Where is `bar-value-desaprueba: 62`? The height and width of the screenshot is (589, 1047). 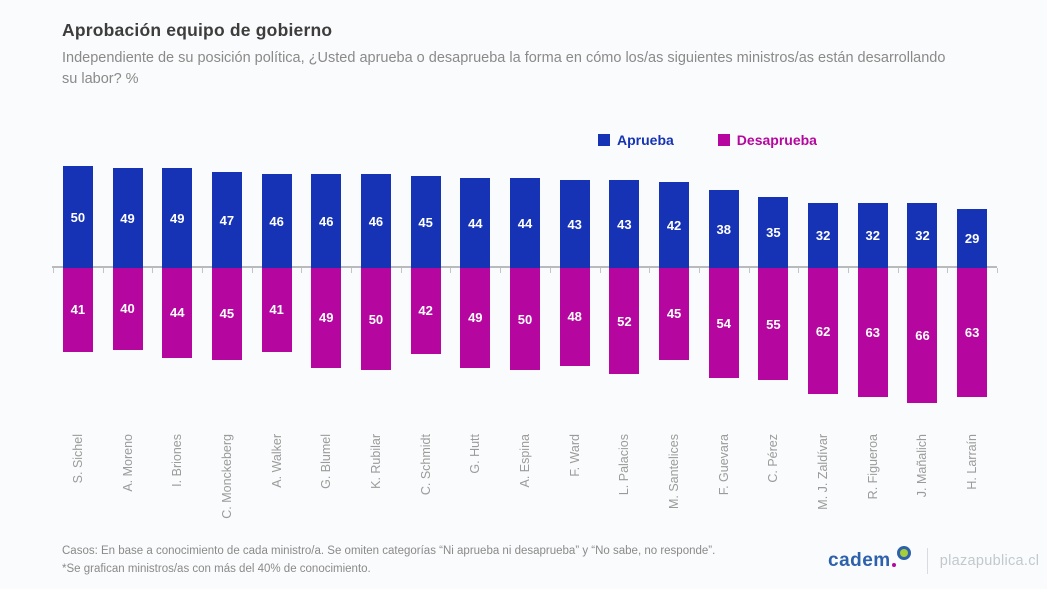 bar-value-desaprueba: 62 is located at coordinates (823, 331).